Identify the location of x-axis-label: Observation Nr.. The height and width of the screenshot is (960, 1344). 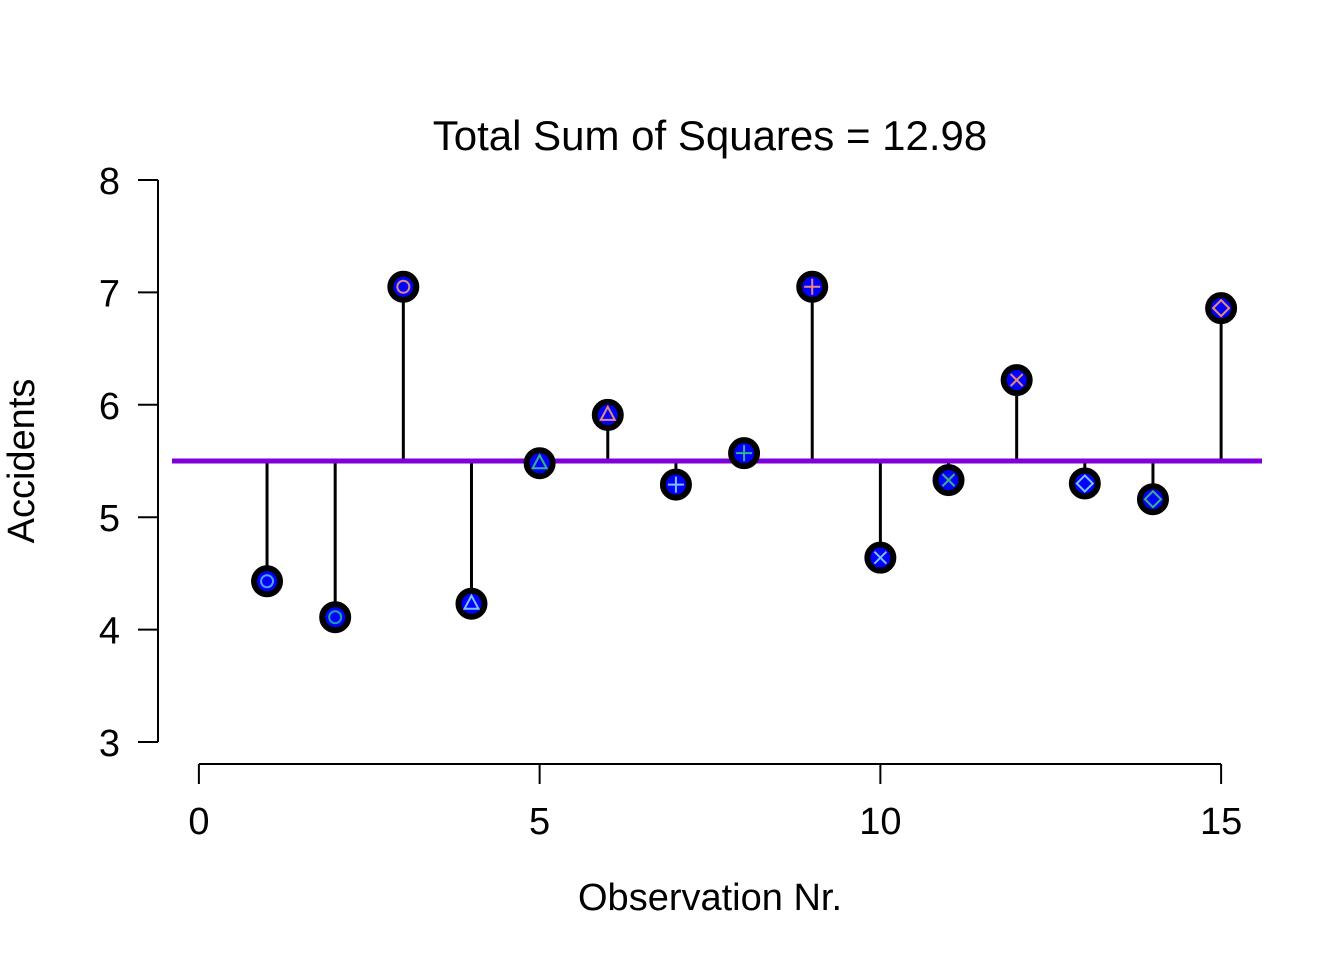
(710, 898).